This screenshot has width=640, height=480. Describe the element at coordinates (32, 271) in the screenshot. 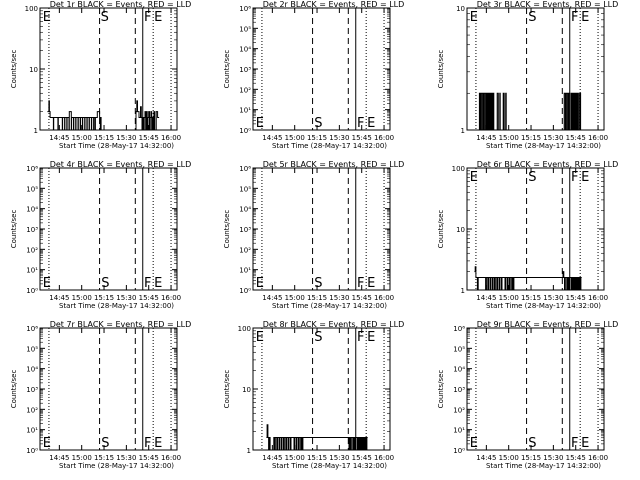

I see `y-tick-label: 10¹` at that location.